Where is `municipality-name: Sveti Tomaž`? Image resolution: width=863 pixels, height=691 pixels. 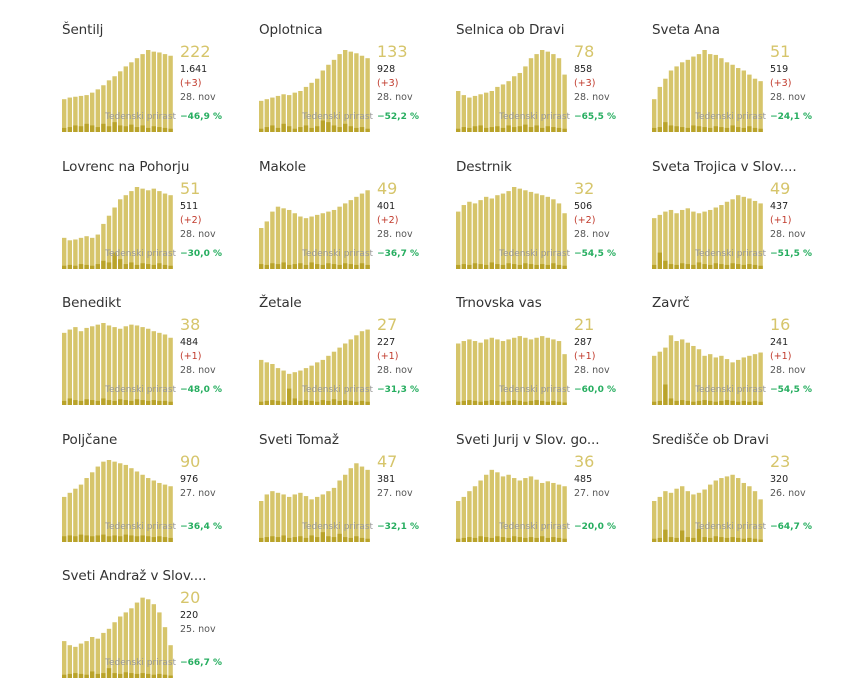 municipality-name: Sveti Tomaž is located at coordinates (299, 440).